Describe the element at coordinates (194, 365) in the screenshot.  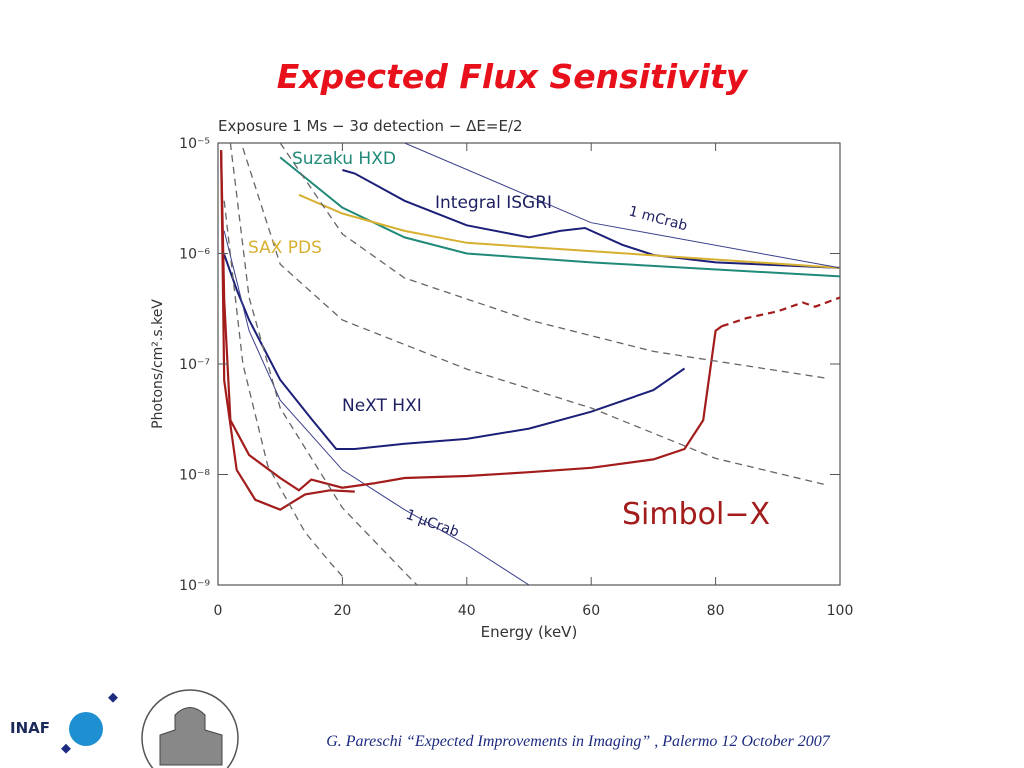
I see `y-tick-label: 10⁻⁷` at that location.